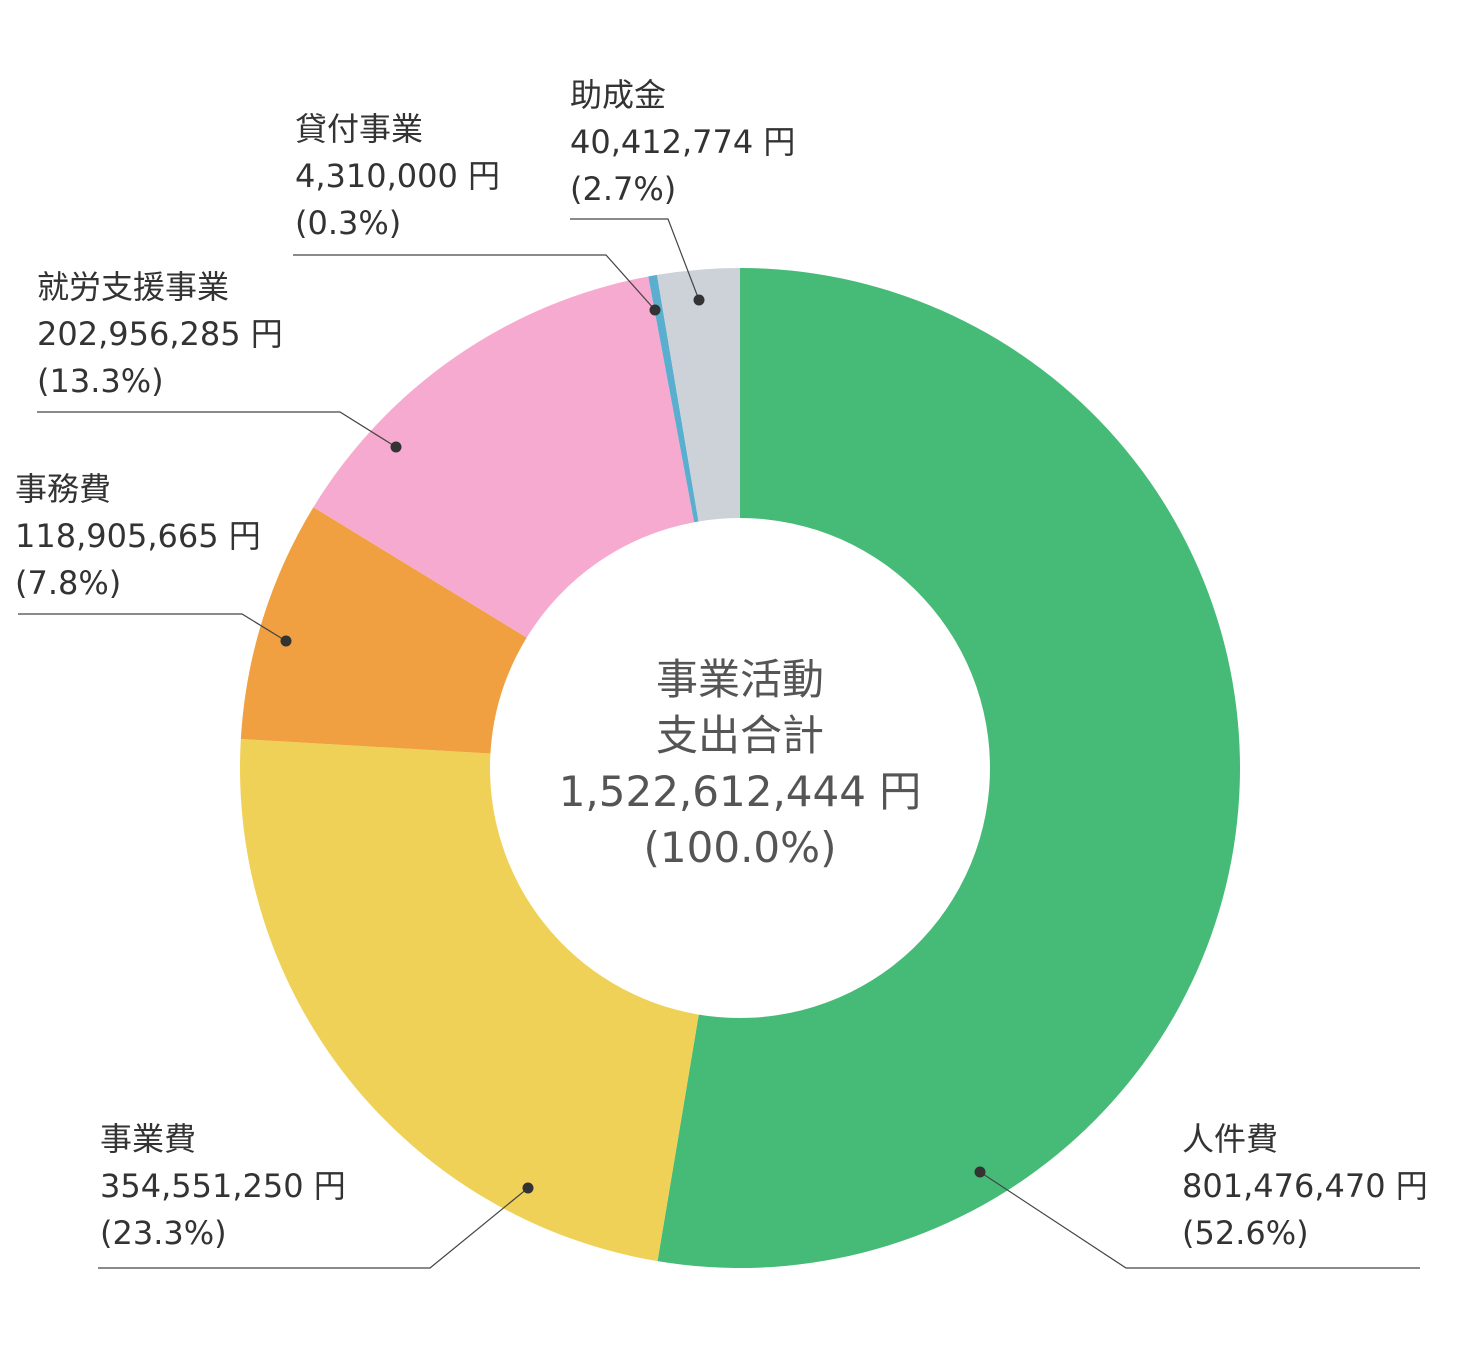 This screenshot has height=1360, width=1480. Describe the element at coordinates (618, 95) in the screenshot. I see `slice-5-name-text: 助成金` at that location.